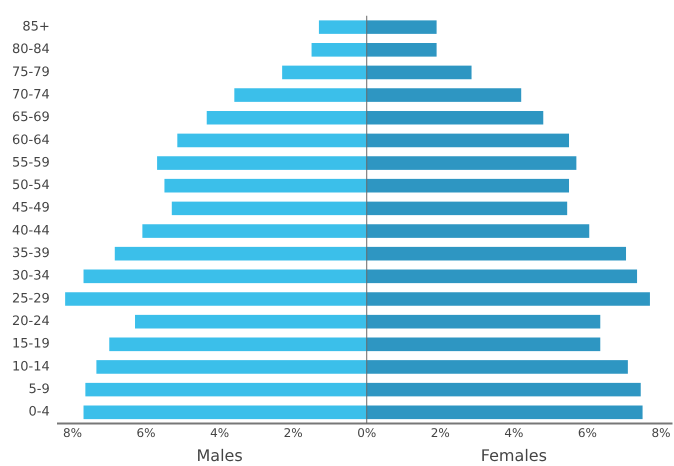  I want to click on series-label: Females, so click(513, 456).